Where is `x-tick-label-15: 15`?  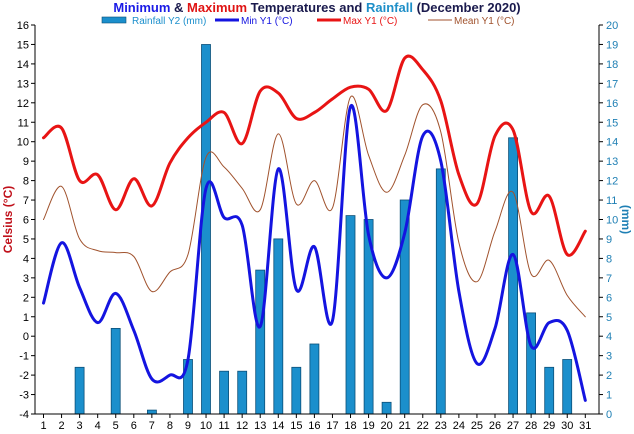
x-tick-label-15: 15 is located at coordinates (296, 426).